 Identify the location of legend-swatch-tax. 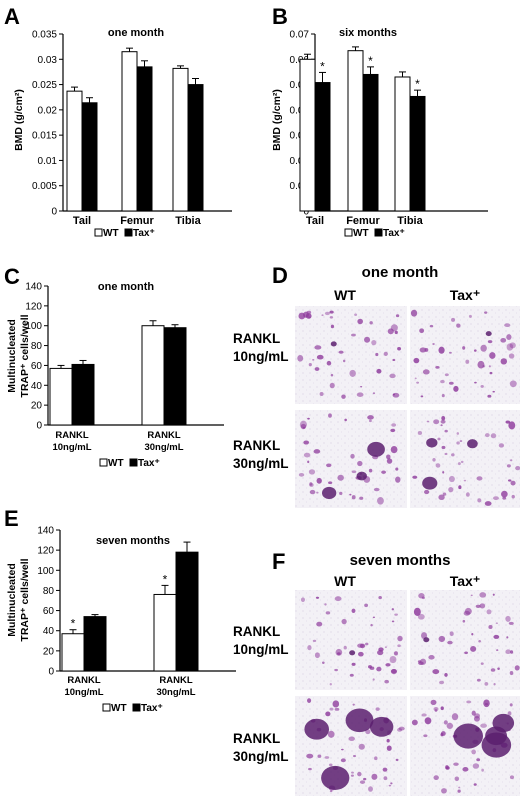
(136, 707).